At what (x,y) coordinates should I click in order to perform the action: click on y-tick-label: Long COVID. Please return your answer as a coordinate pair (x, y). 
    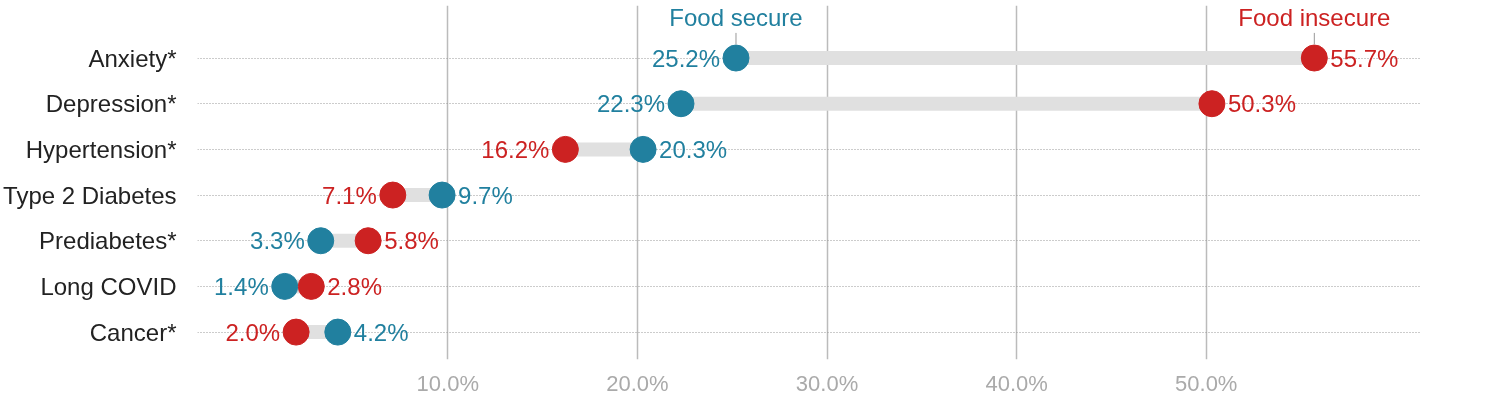
    Looking at the image, I should click on (108, 286).